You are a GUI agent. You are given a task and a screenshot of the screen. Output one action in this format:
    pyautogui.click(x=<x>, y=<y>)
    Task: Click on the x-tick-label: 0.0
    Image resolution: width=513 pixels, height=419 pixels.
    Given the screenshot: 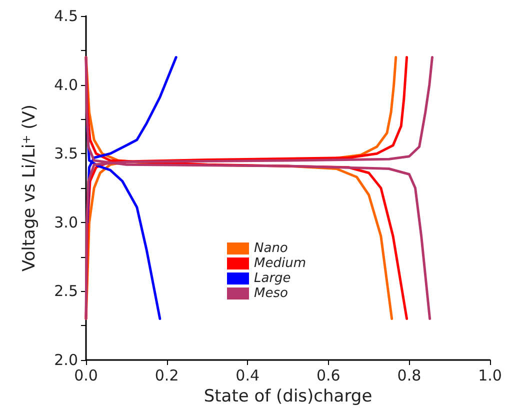 What is the action you would take?
    pyautogui.click(x=86, y=375)
    